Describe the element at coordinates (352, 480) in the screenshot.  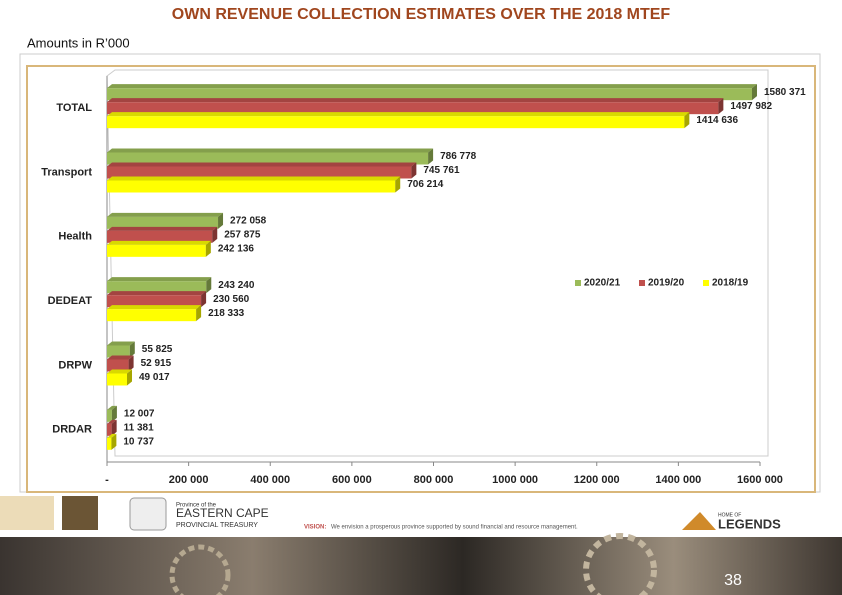
I see `x-tick-label: 600 000` at that location.